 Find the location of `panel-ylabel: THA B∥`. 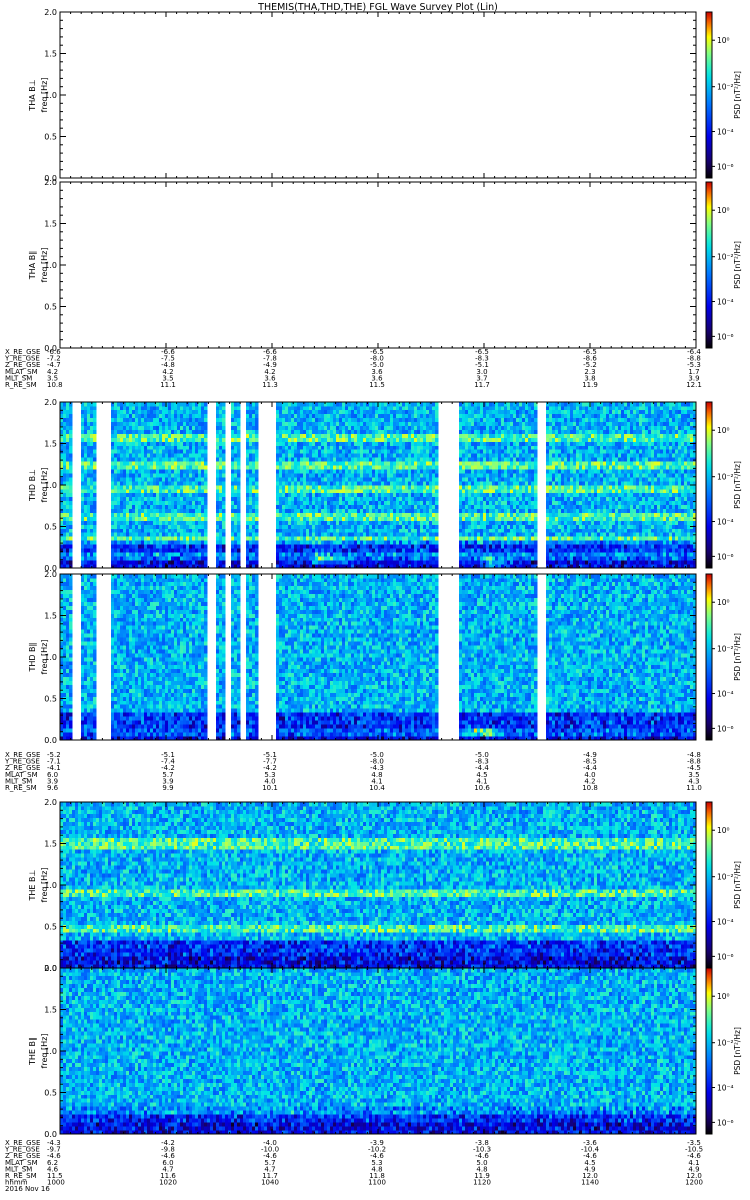

panel-ylabel: THA B∥ is located at coordinates (32, 265).